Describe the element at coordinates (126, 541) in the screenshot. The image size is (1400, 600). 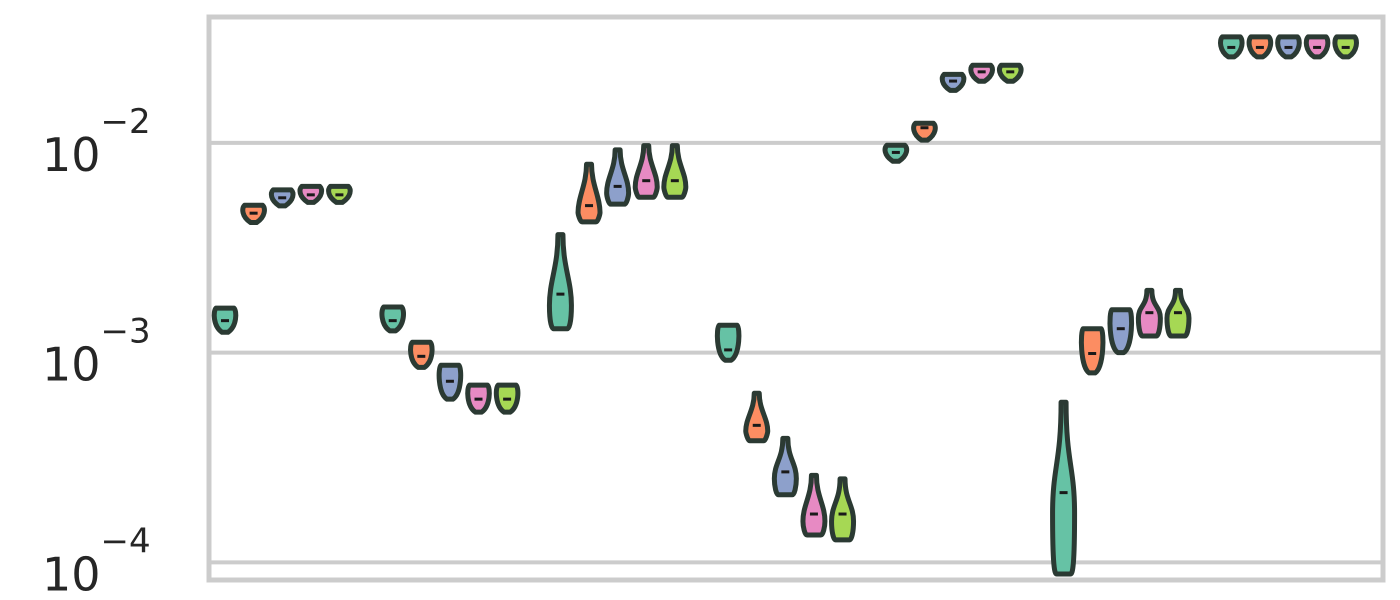
I see `y-tick-exponent: −4` at that location.